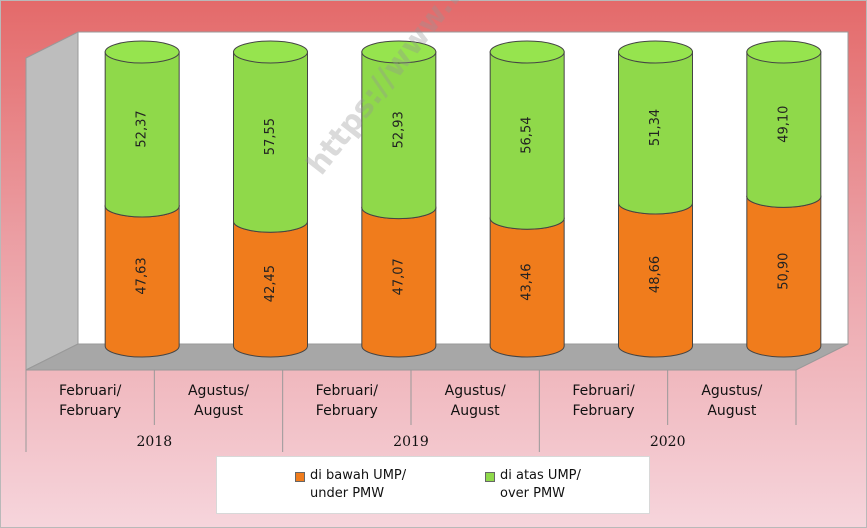 This screenshot has width=867, height=528. I want to click on tick-label-0-line2: February, so click(90, 411).